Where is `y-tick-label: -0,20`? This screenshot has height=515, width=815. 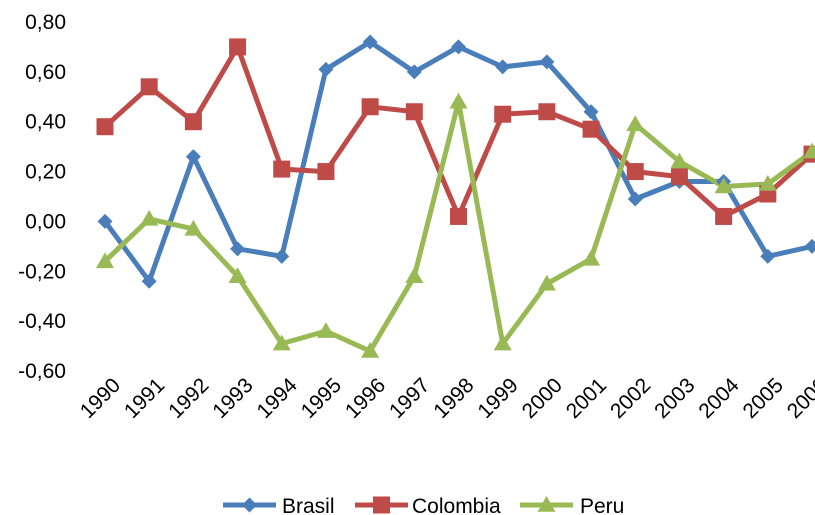 y-tick-label: -0,20 is located at coordinates (42, 271).